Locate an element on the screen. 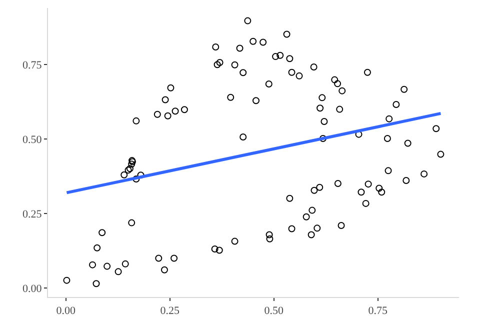 The height and width of the screenshot is (325, 479). x-tick-label: 0.50 is located at coordinates (274, 311).